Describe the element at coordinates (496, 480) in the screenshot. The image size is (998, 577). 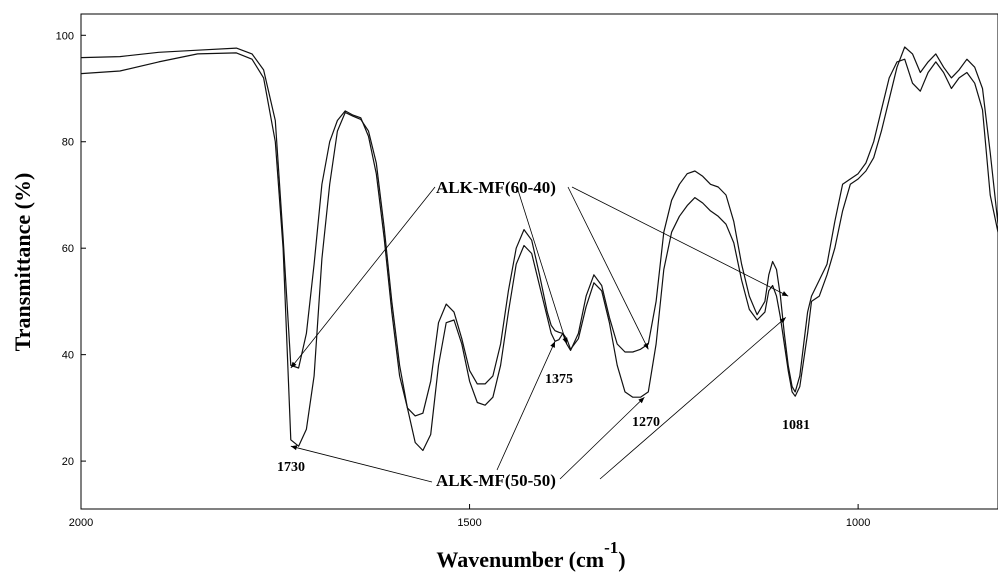
I see `label-alk-mf-50-50: ALK-MF(50-50)` at that location.